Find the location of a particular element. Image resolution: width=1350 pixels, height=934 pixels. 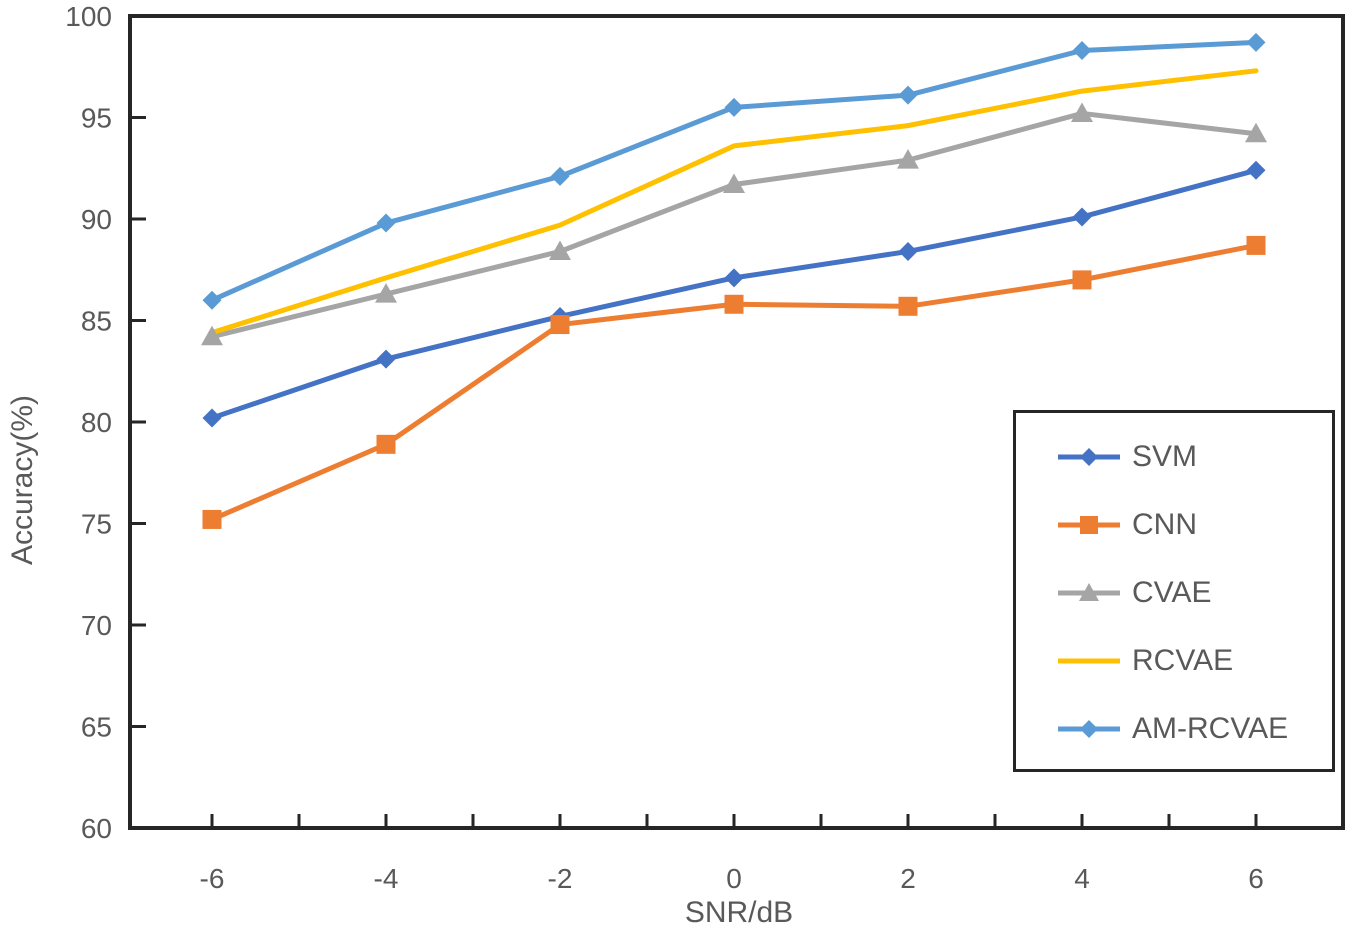

y-tick-label: 65 is located at coordinates (96, 727).